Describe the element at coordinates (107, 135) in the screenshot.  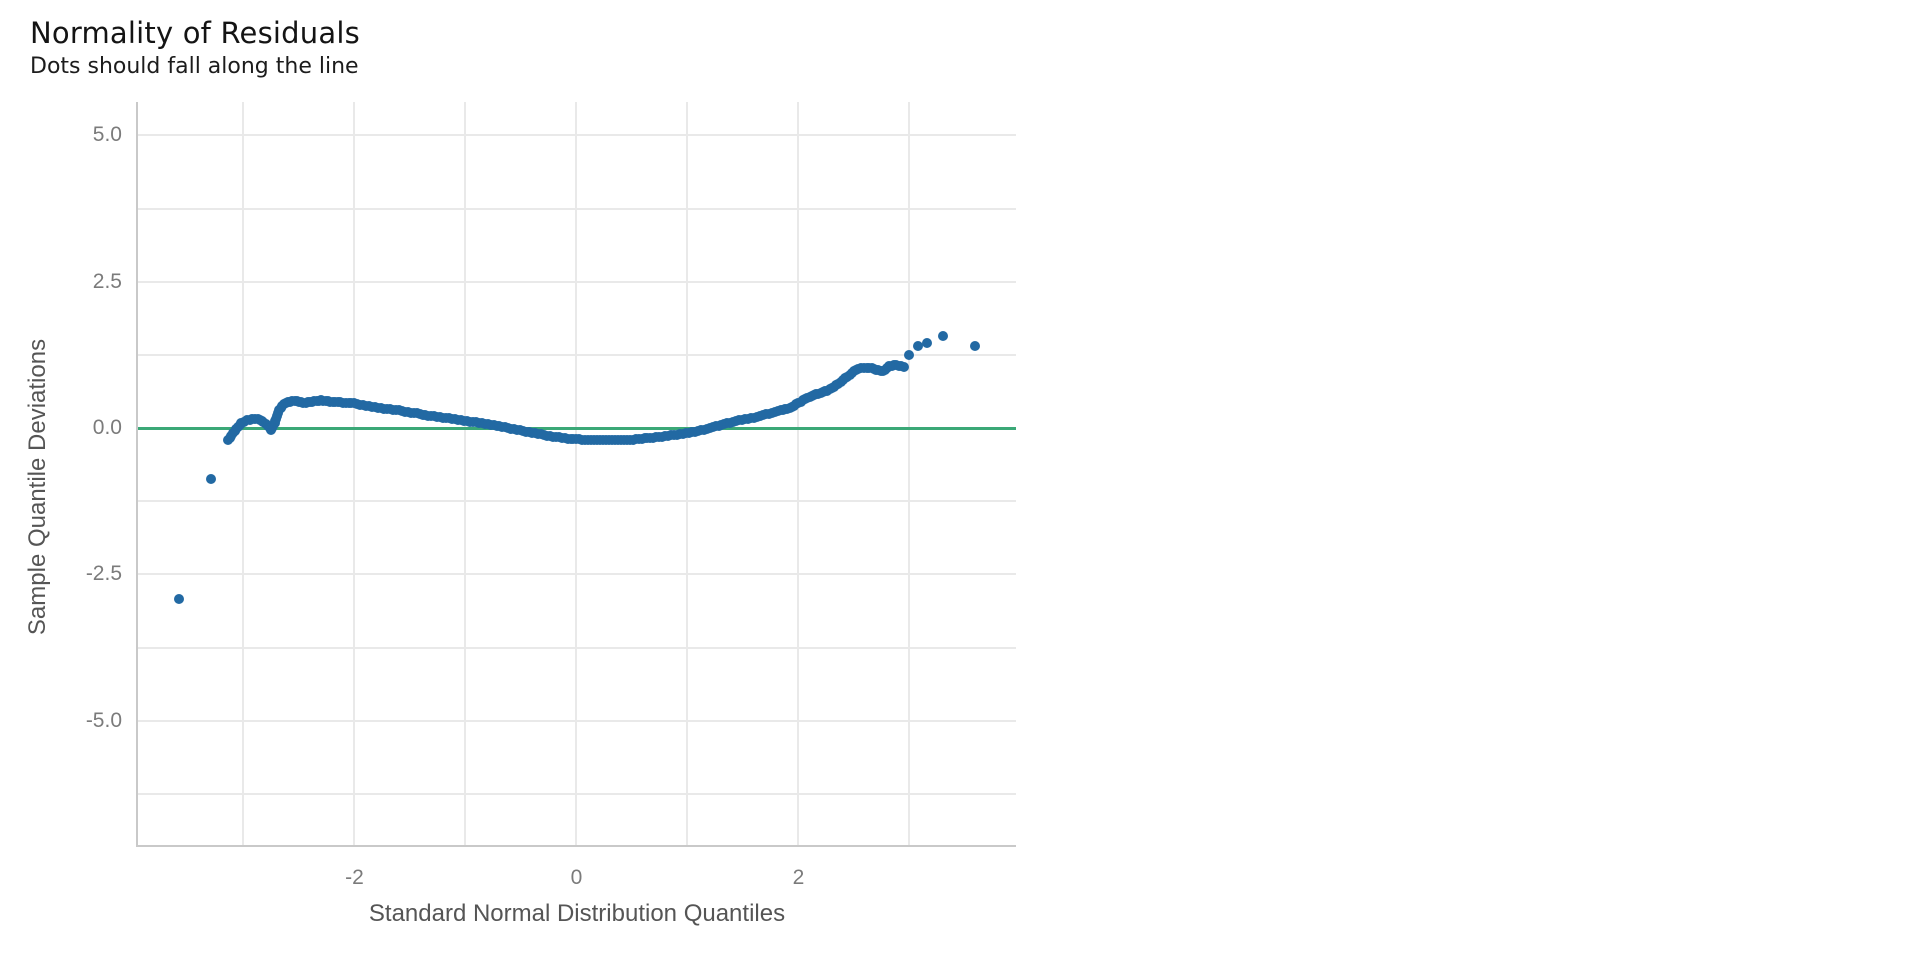
I see `y-tick-label: 5.0` at that location.